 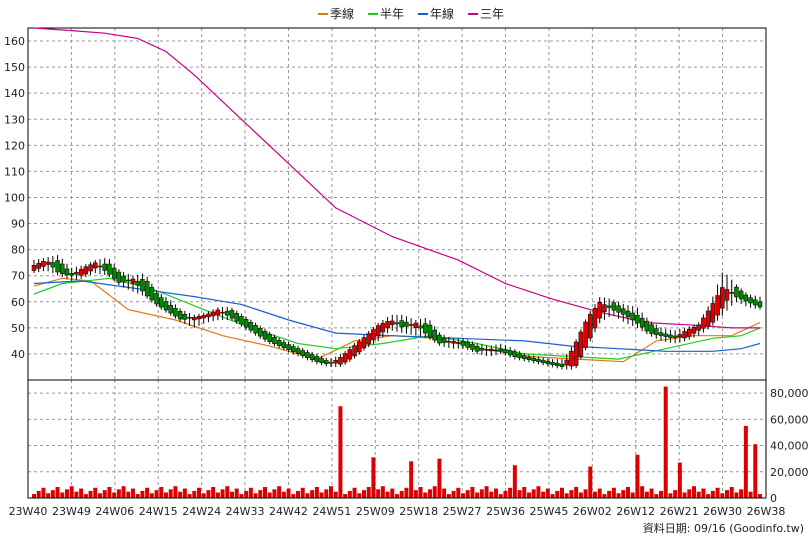 What do you see at coordinates (14, 171) in the screenshot?
I see `y-tick-label: 110` at bounding box center [14, 171].